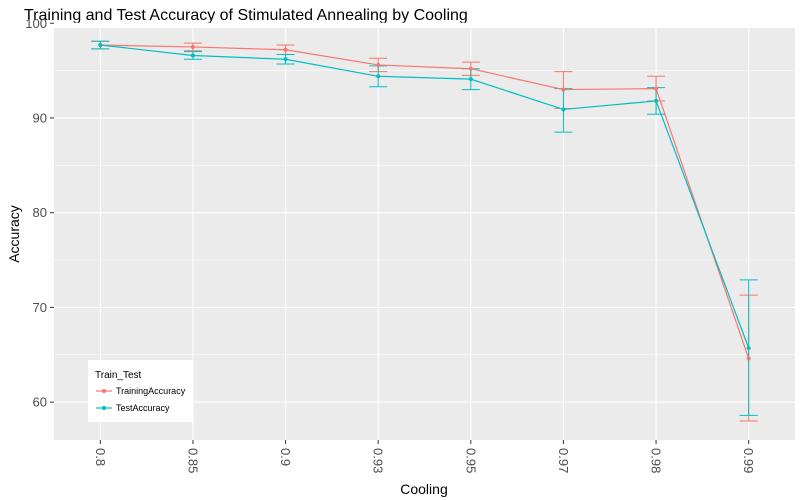 The width and height of the screenshot is (800, 500). I want to click on y-tick-label: 80, so click(40, 212).